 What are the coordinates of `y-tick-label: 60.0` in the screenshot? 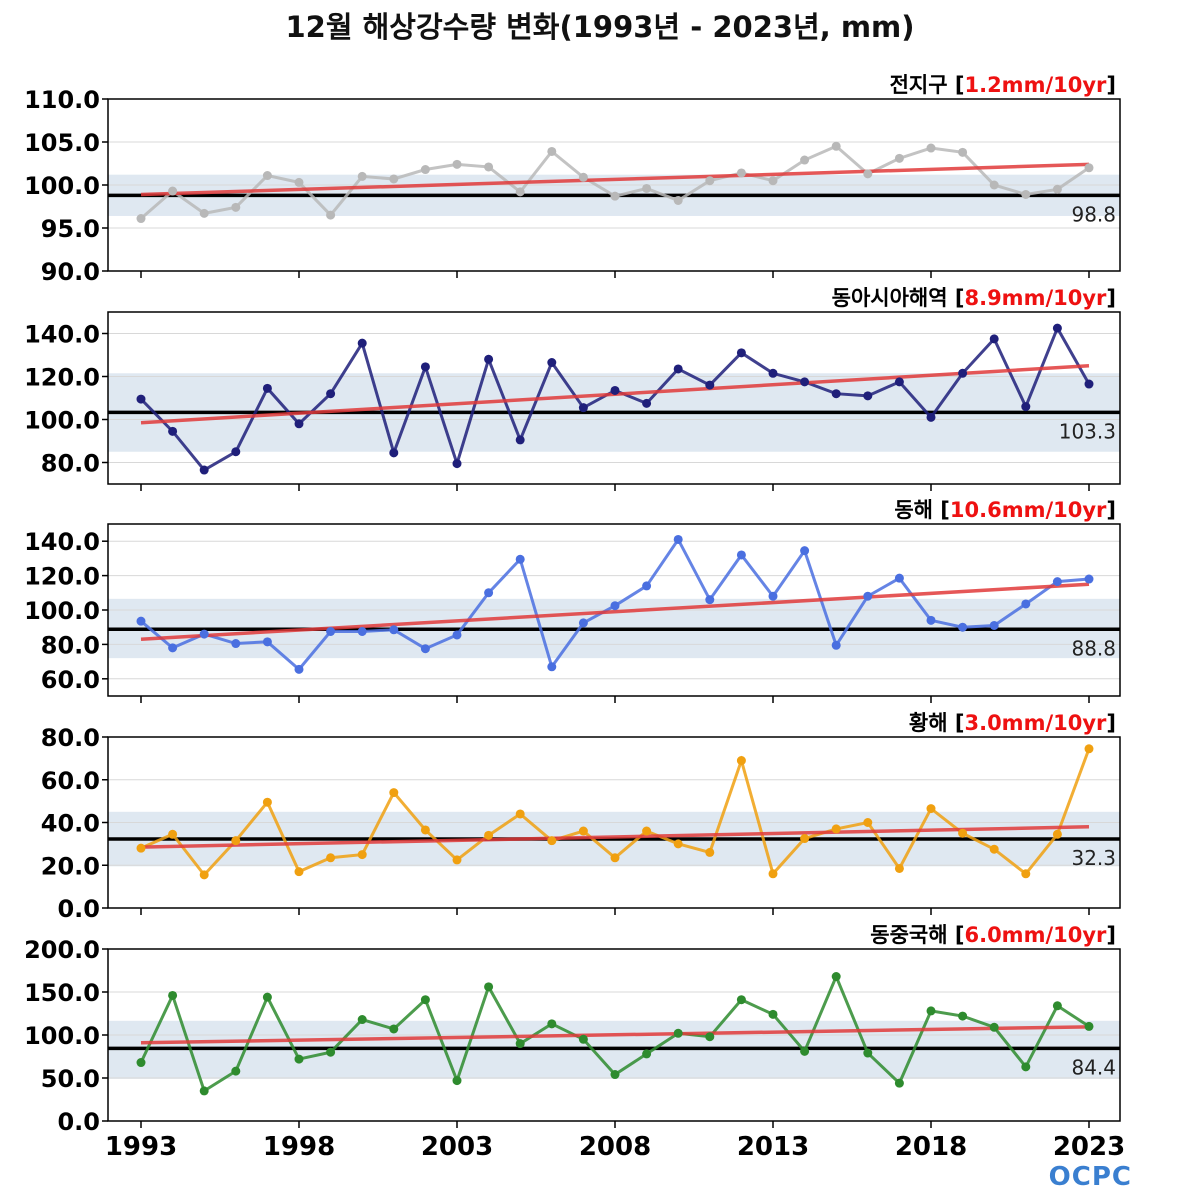 It's located at (70, 680).